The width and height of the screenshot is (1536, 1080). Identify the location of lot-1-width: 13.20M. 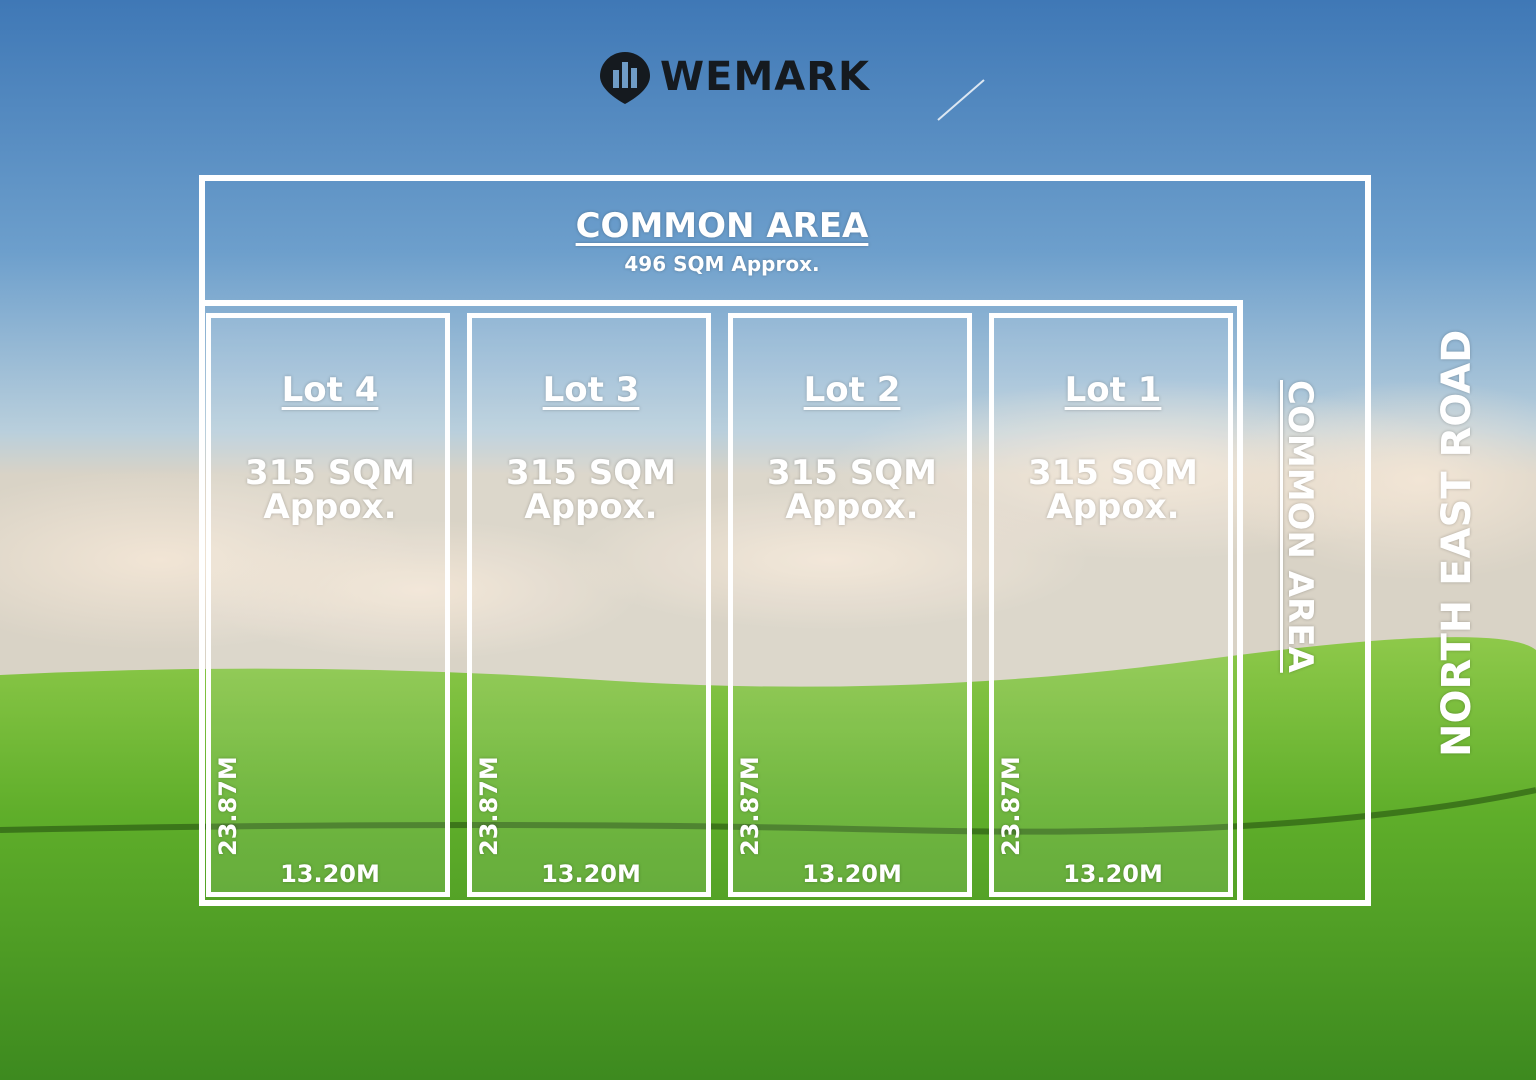
(1113, 874).